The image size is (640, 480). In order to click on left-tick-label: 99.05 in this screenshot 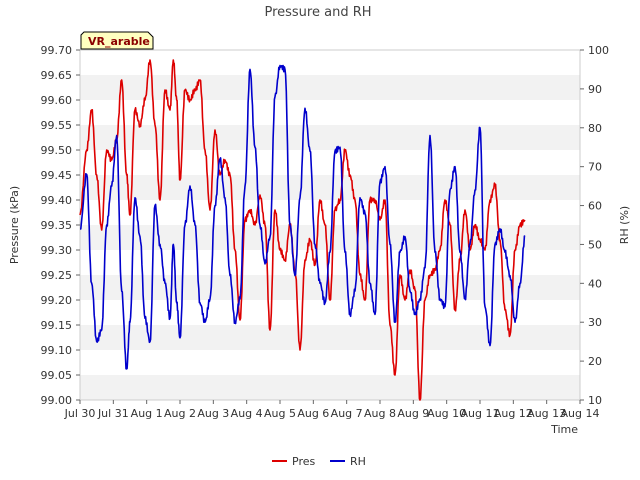, I will do `click(57, 375)`.